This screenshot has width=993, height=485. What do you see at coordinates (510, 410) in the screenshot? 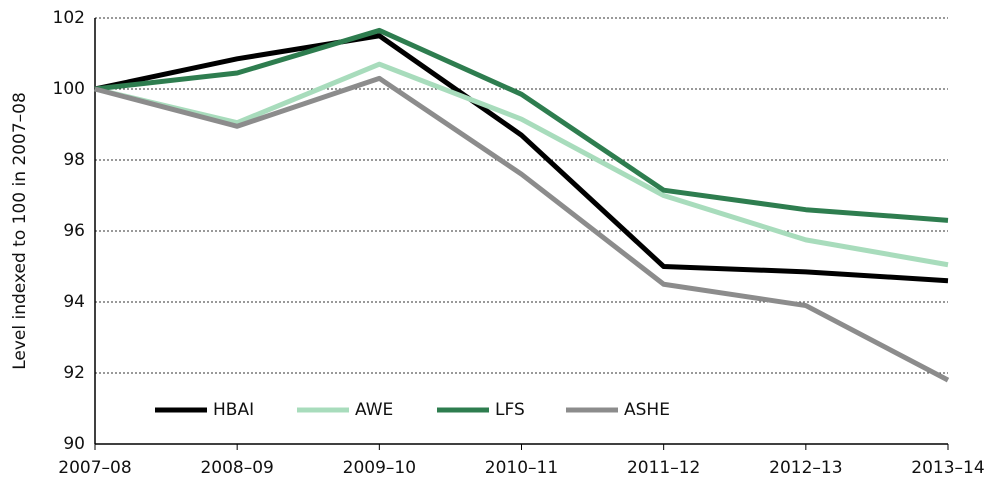
I see `legend-label: LFS` at bounding box center [510, 410].